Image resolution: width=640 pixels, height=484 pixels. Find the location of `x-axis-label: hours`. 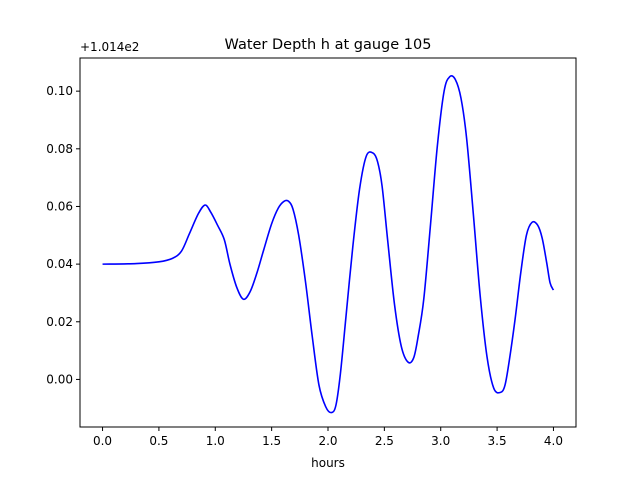

x-axis-label: hours is located at coordinates (328, 463).